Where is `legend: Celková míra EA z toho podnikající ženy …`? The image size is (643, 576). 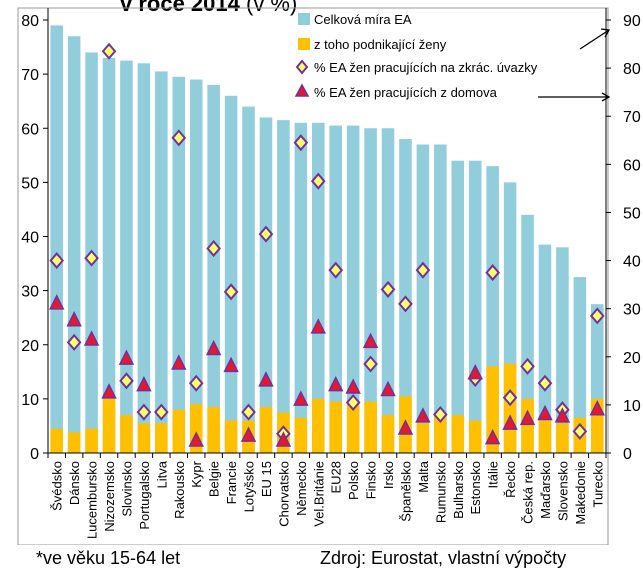
legend: Celková míra EA z toho podnikající ženy … is located at coordinates (416, 56).